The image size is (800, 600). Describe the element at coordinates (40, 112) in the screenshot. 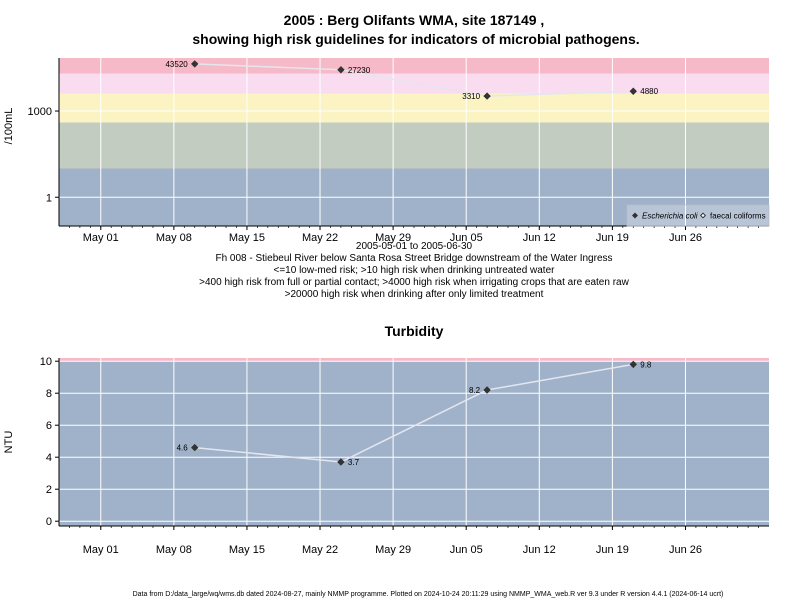

I see `y-tick-label: 1000` at that location.